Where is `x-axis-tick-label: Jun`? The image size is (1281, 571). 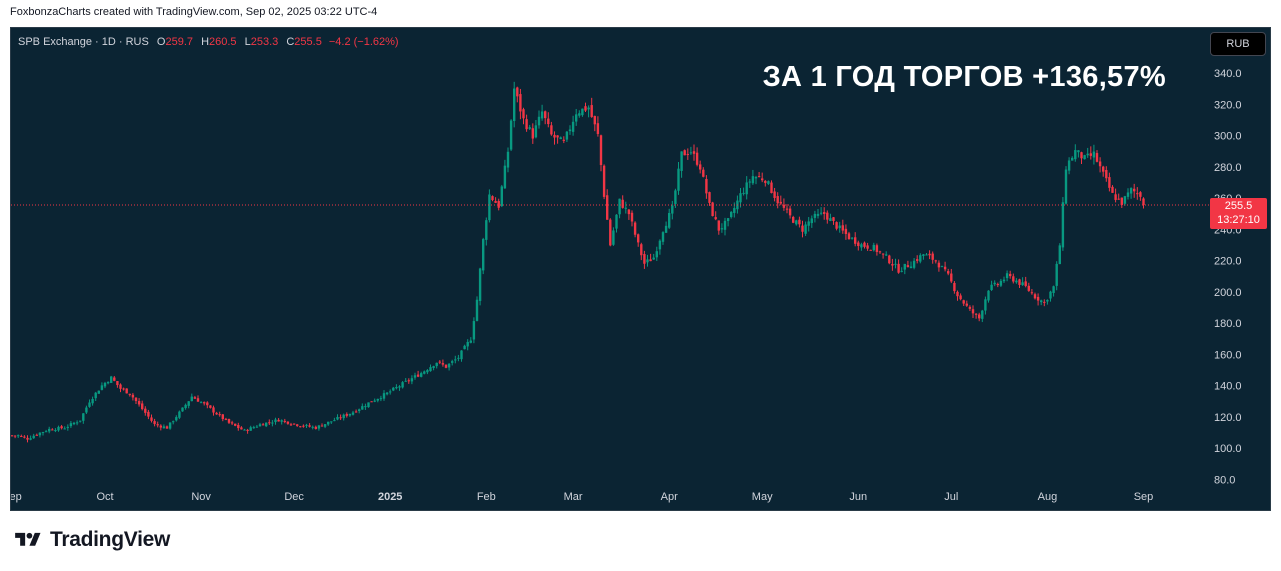 x-axis-tick-label: Jun is located at coordinates (858, 497).